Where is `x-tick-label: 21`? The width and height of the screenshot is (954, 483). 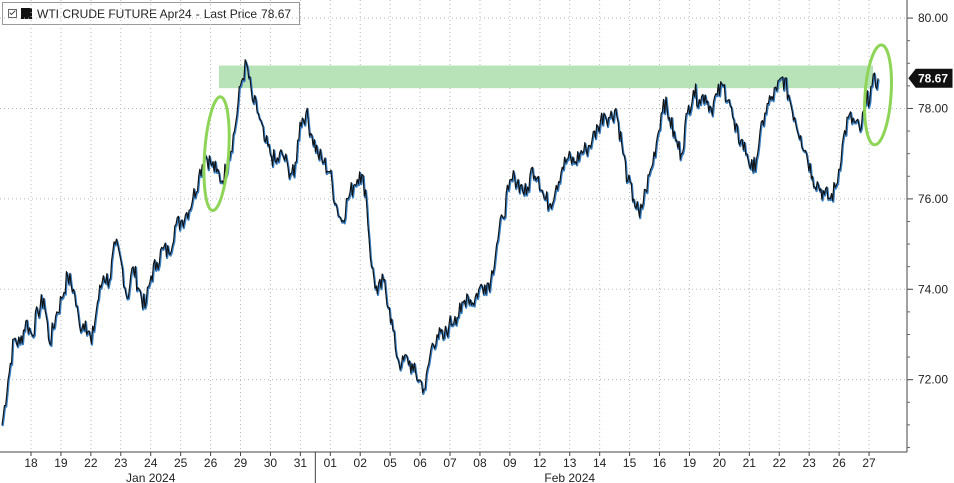
x-tick-label: 21 is located at coordinates (750, 463).